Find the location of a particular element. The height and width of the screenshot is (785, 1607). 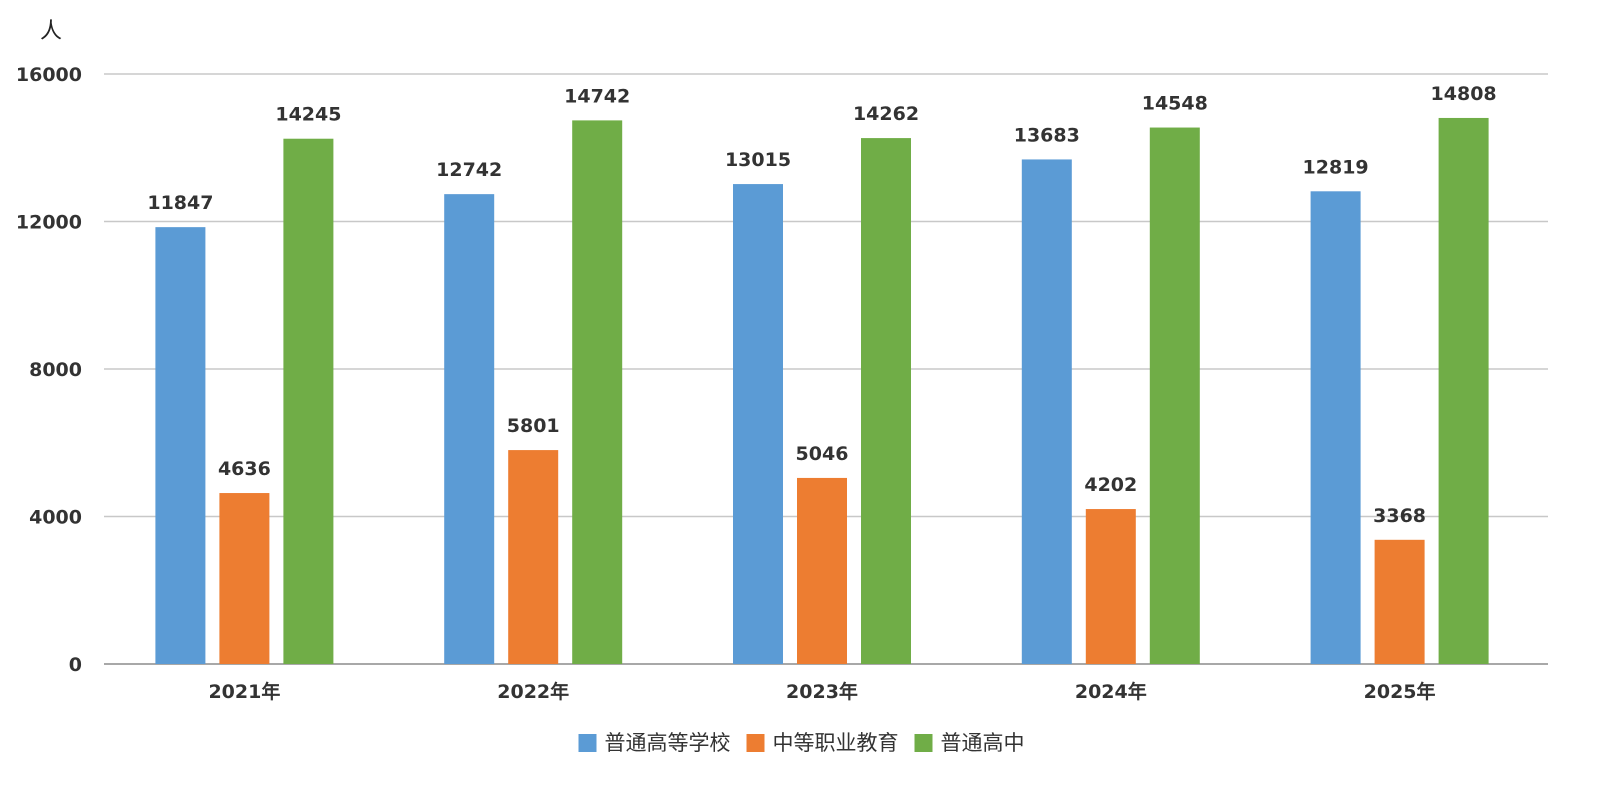

data-label: 14245 is located at coordinates (308, 115).